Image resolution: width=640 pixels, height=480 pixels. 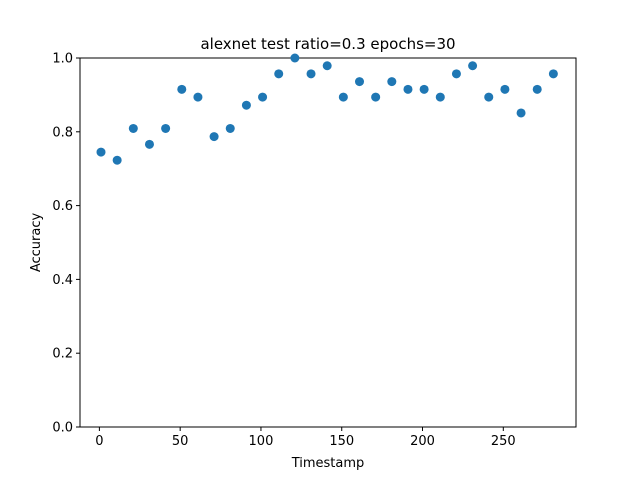 I want to click on y-axis: 0.0 0.2 0.4 0.6 0.8 1.0, so click(x=66, y=244).